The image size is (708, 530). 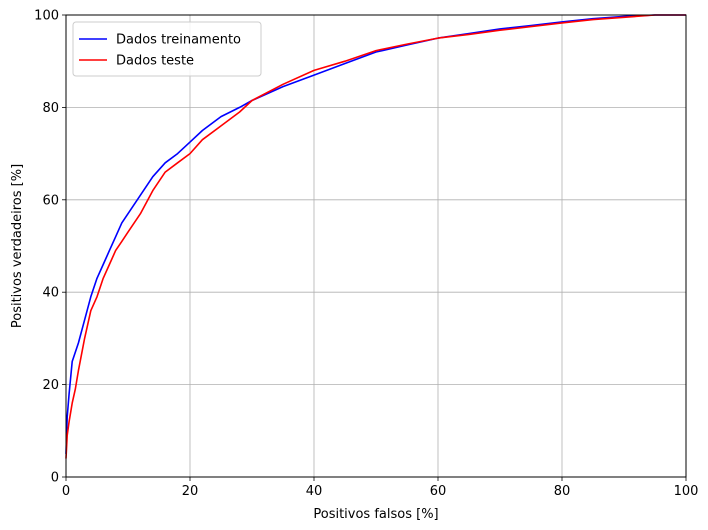 What do you see at coordinates (375, 514) in the screenshot?
I see `x-axis-label: Positivos falsos [%]` at bounding box center [375, 514].